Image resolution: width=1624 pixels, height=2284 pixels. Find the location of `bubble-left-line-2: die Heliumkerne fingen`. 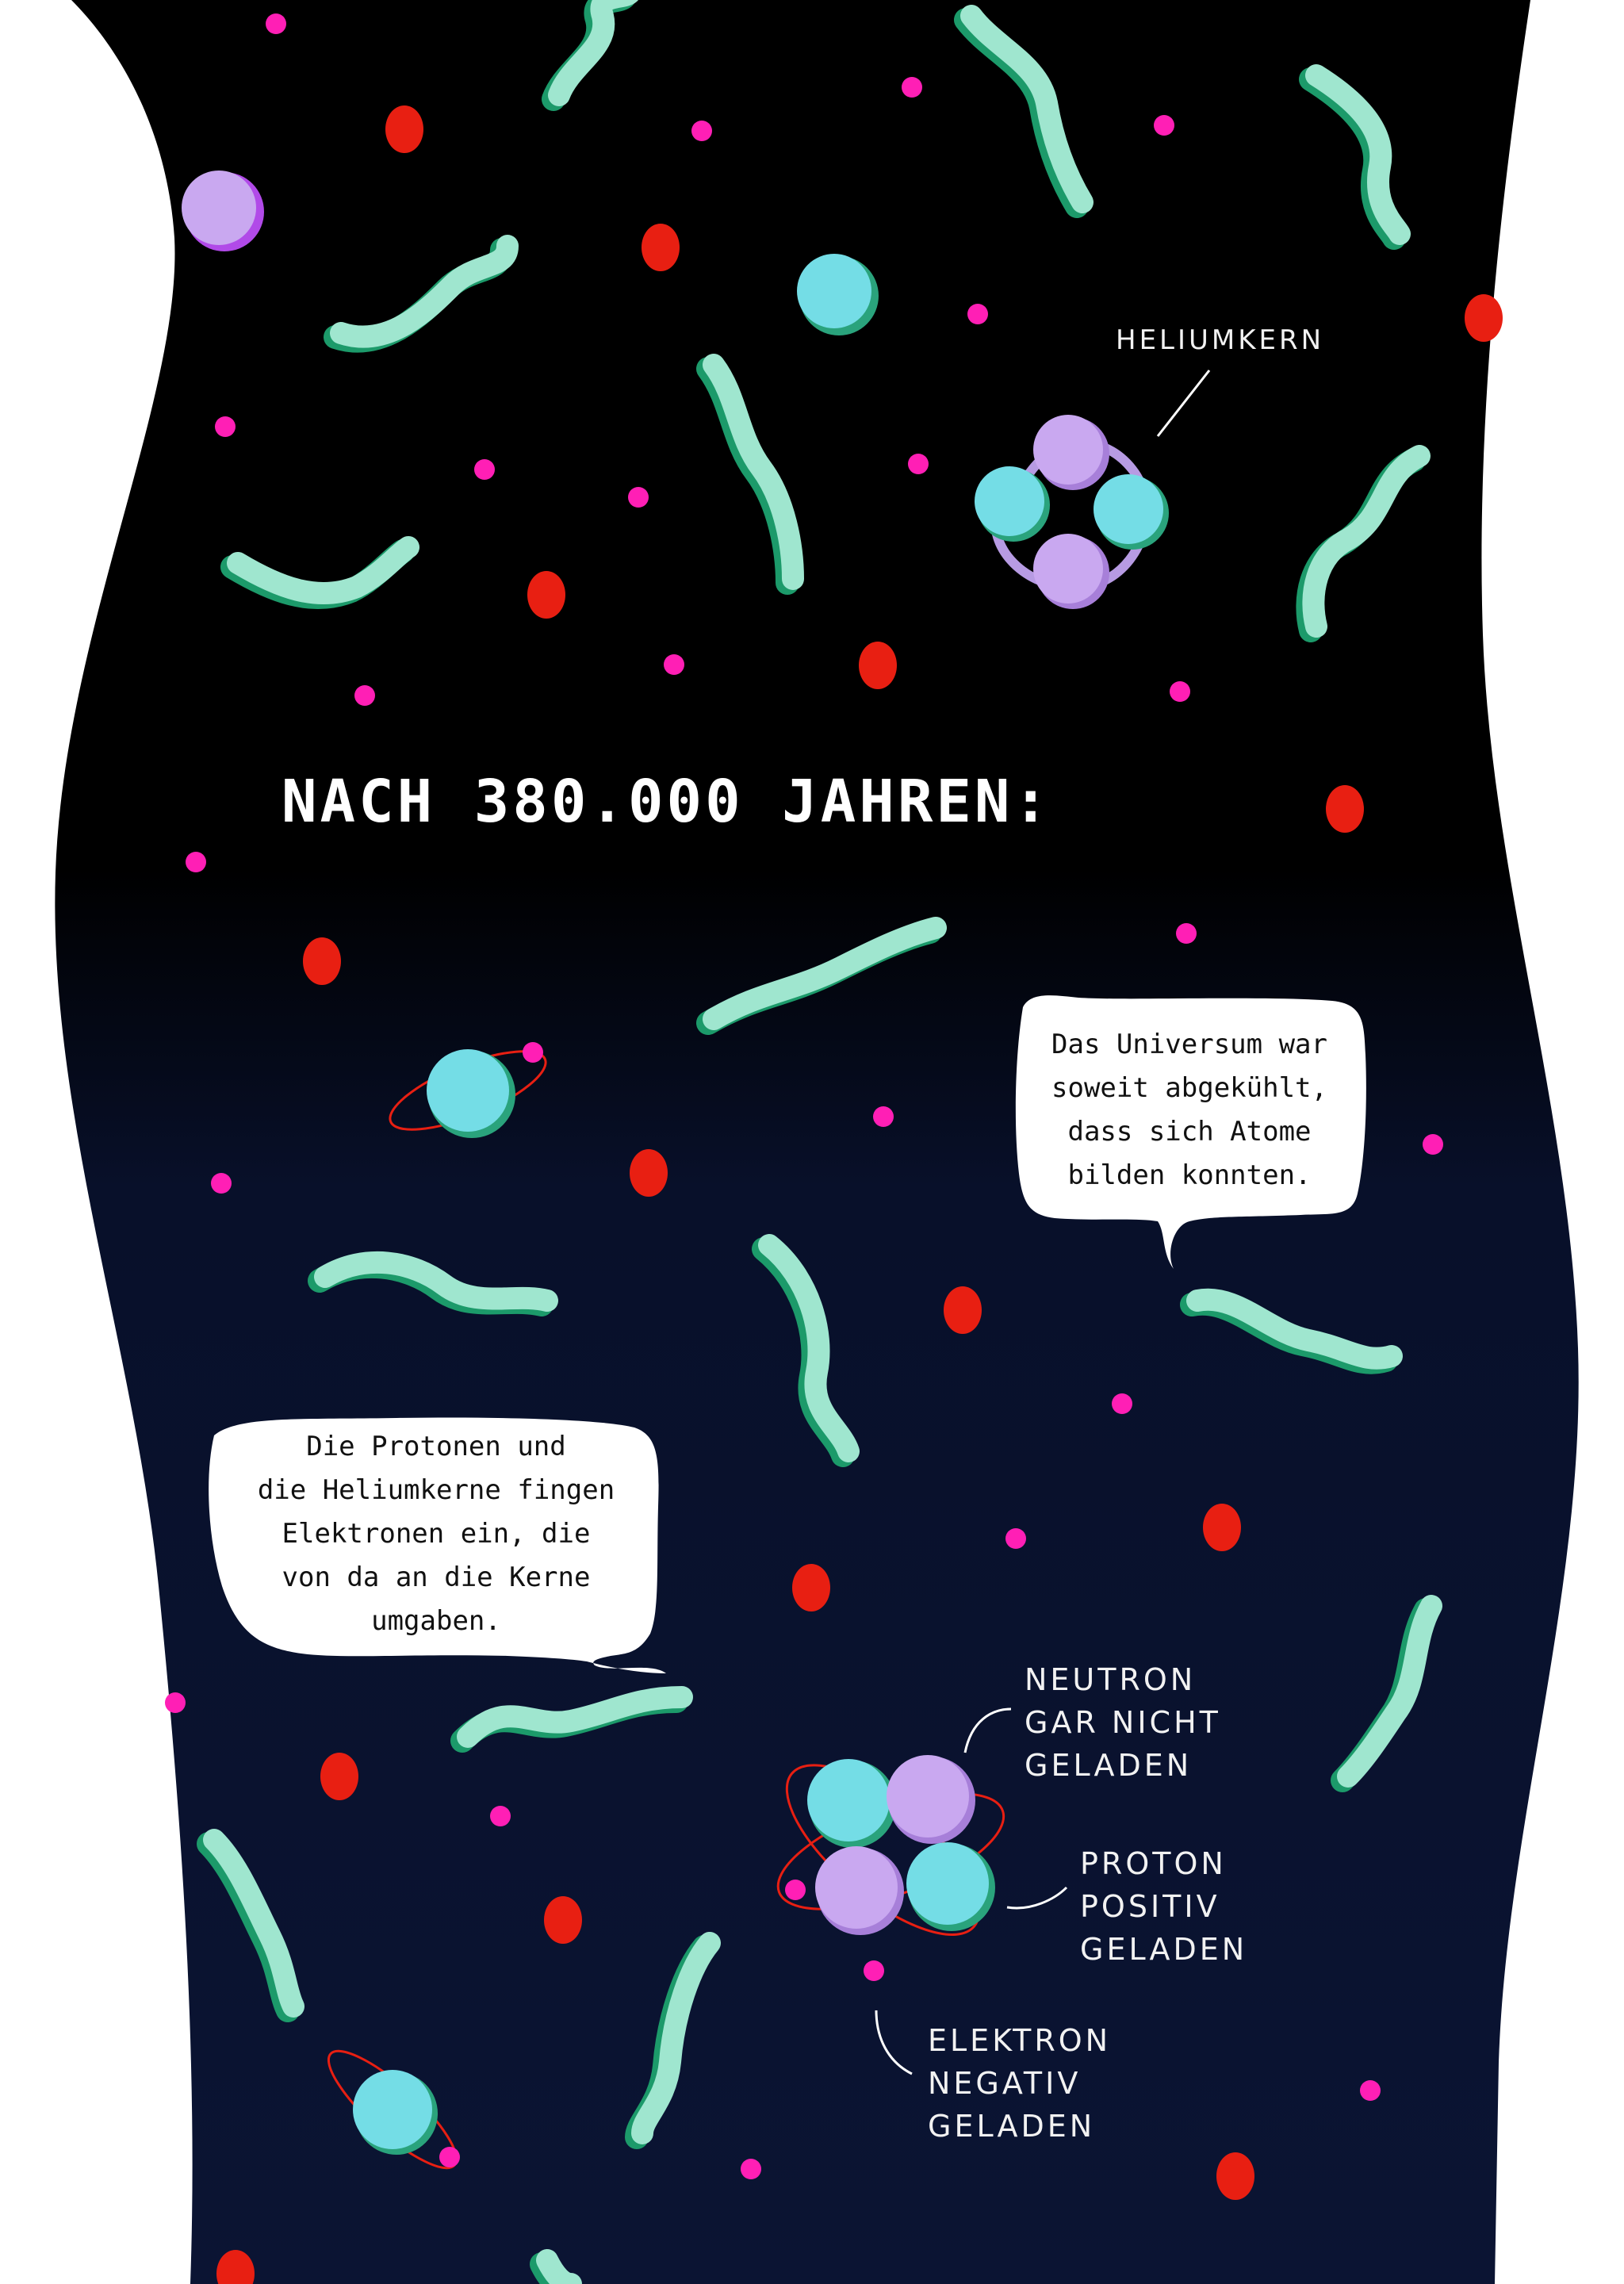

bubble-left-line-2: die Heliumkerne fingen is located at coordinates (436, 1490).